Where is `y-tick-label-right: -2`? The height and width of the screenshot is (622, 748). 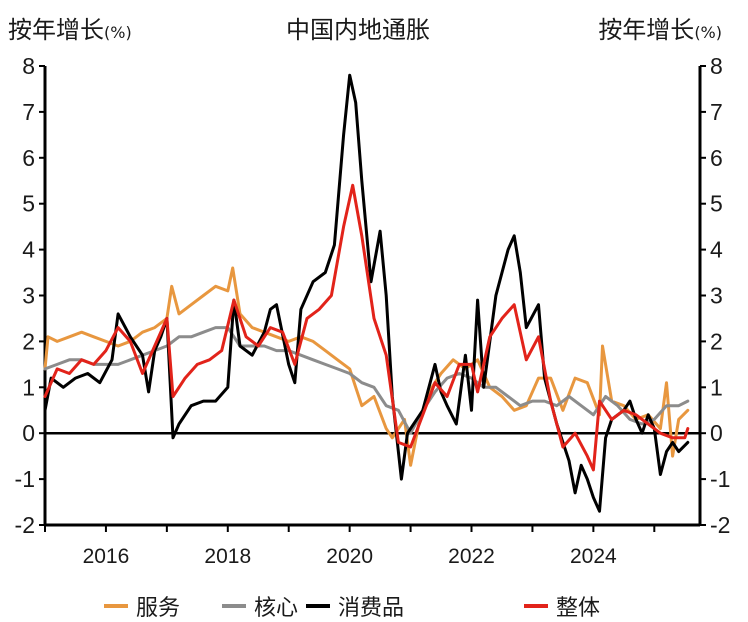
y-tick-label-right: -2 is located at coordinates (720, 525).